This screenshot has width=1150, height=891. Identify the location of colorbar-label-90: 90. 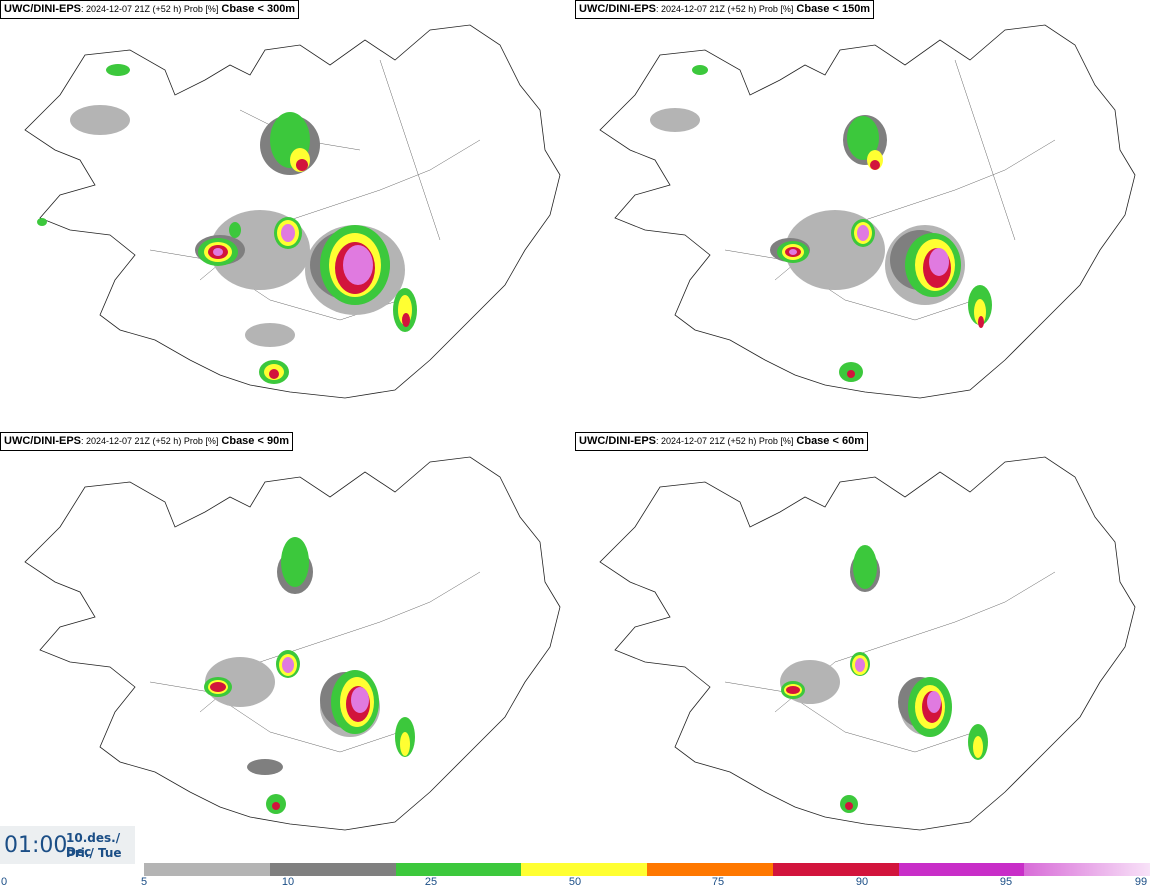
(862, 882).